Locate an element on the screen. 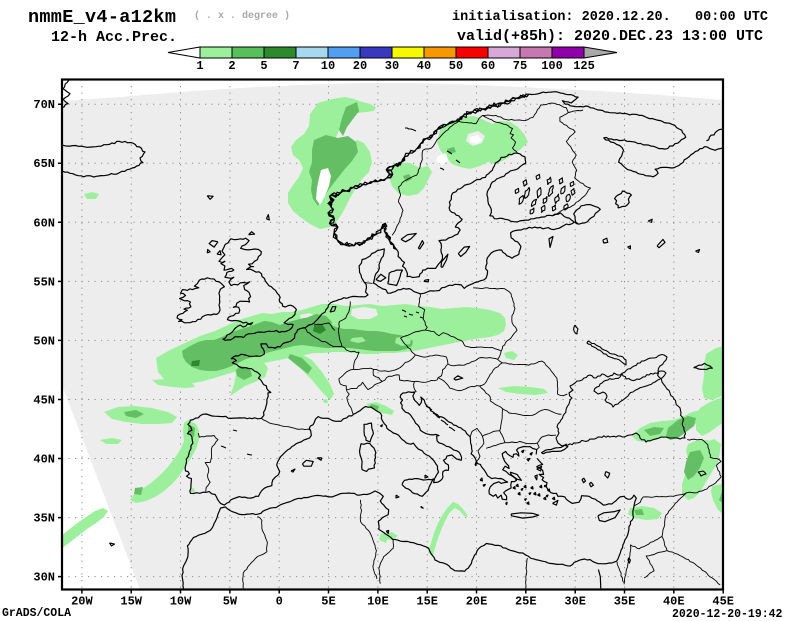  svg-text: 40E is located at coordinates (674, 602).